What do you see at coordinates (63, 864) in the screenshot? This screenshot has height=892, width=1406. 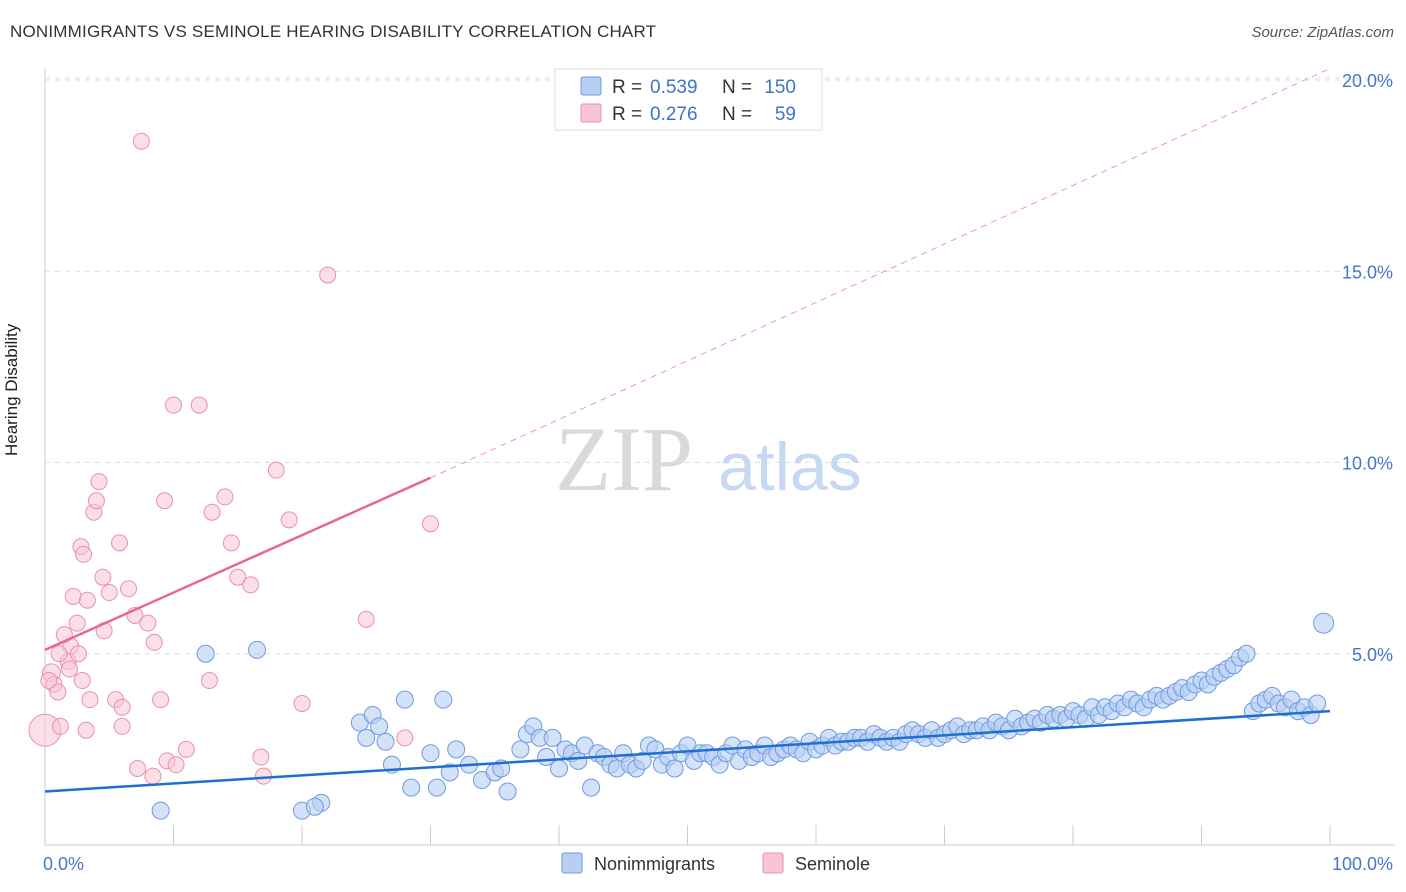 I see `x-tick-label-0: 0.0%` at bounding box center [63, 864].